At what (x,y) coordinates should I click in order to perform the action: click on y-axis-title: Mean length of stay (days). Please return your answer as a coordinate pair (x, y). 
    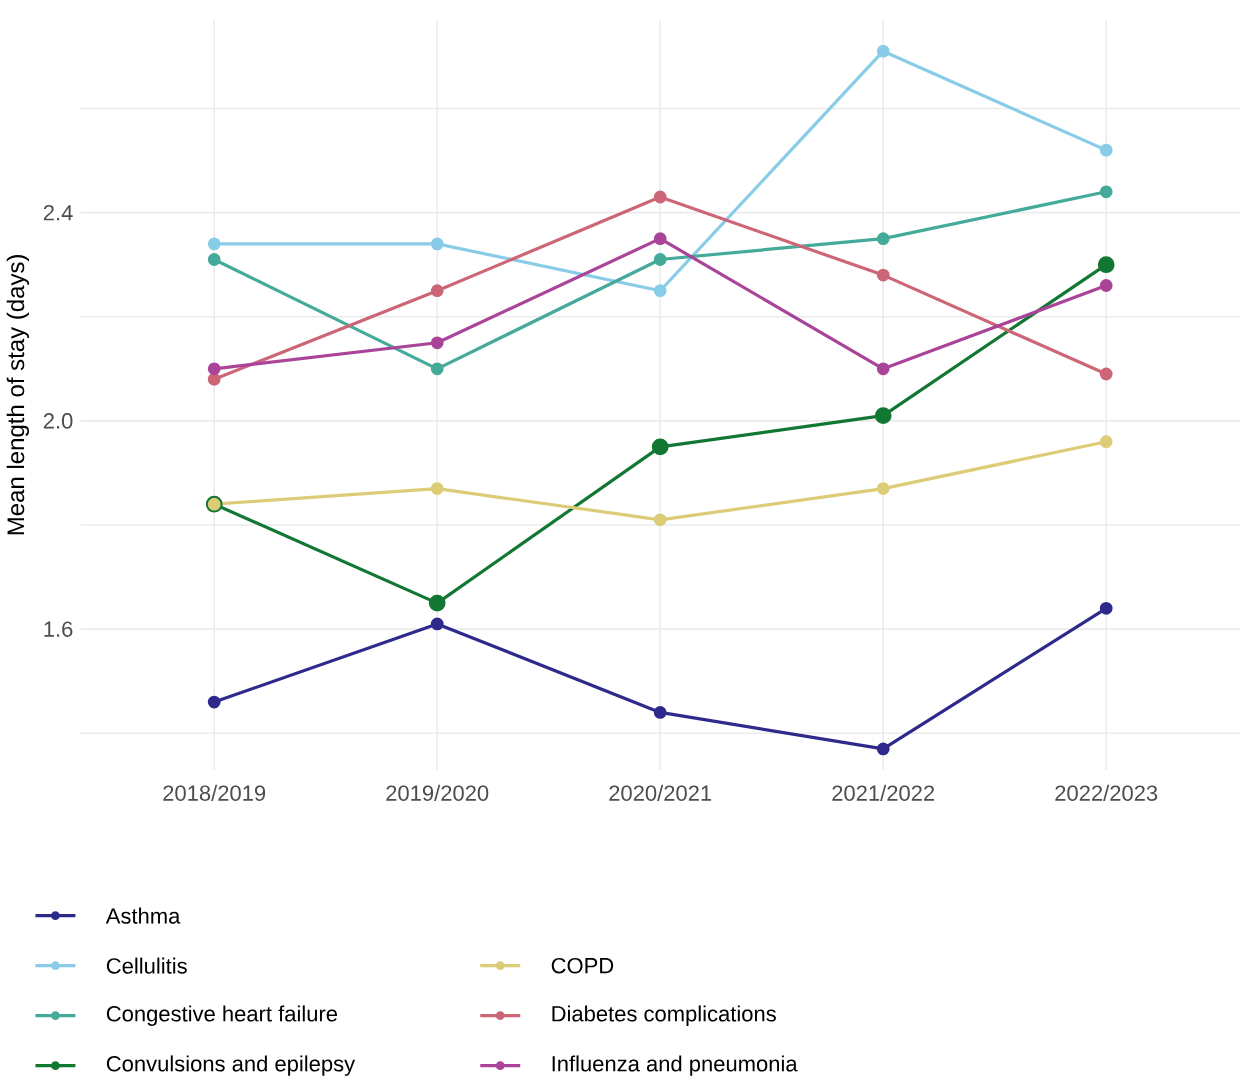
    Looking at the image, I should click on (18, 395).